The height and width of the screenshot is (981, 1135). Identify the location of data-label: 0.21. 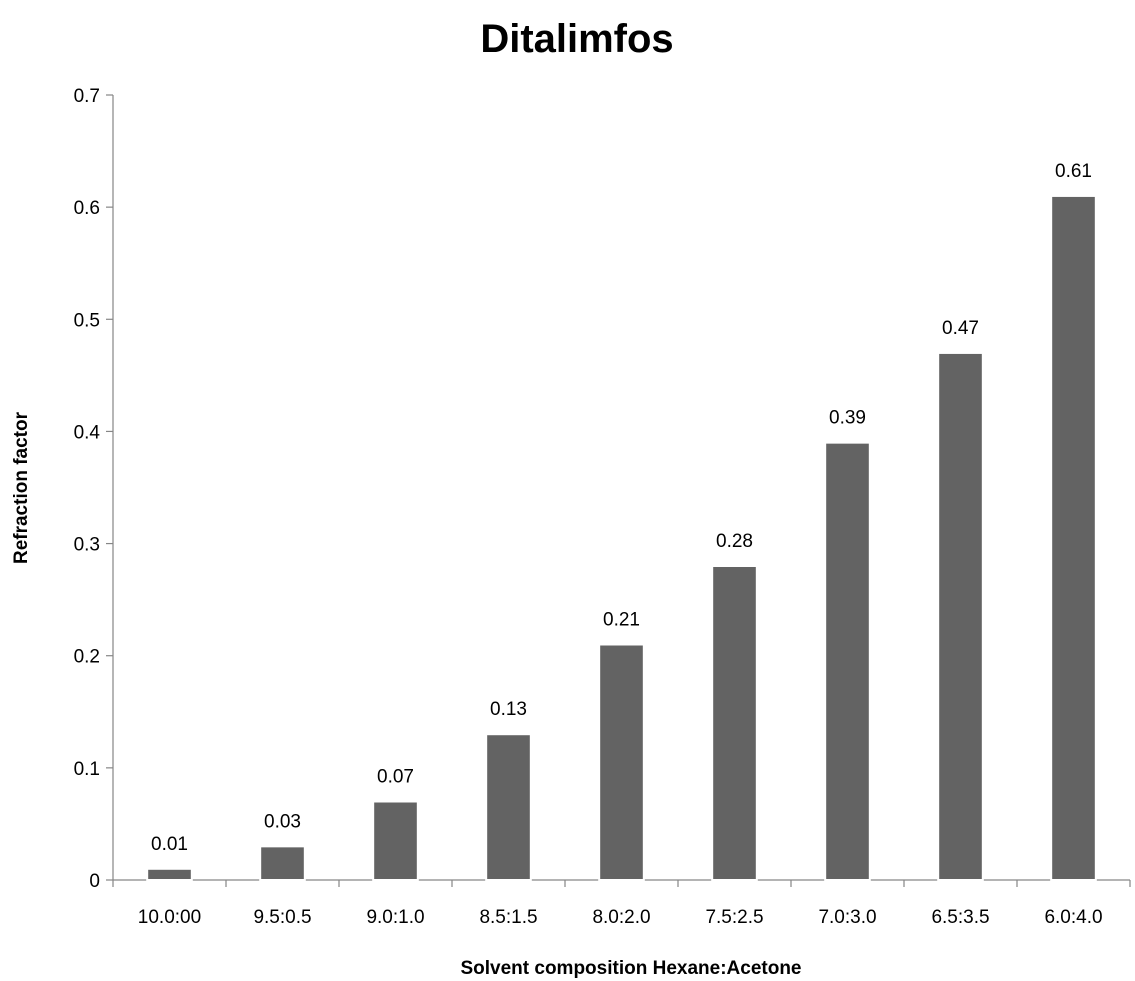
(621, 620).